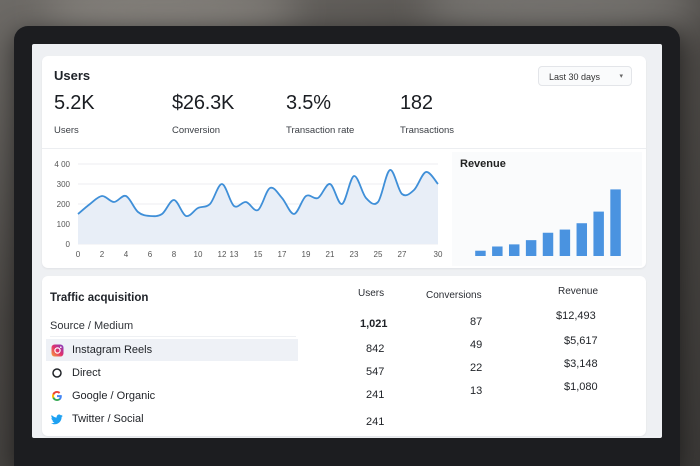 The height and width of the screenshot is (466, 700). I want to click on instagram-icon, so click(57, 350).